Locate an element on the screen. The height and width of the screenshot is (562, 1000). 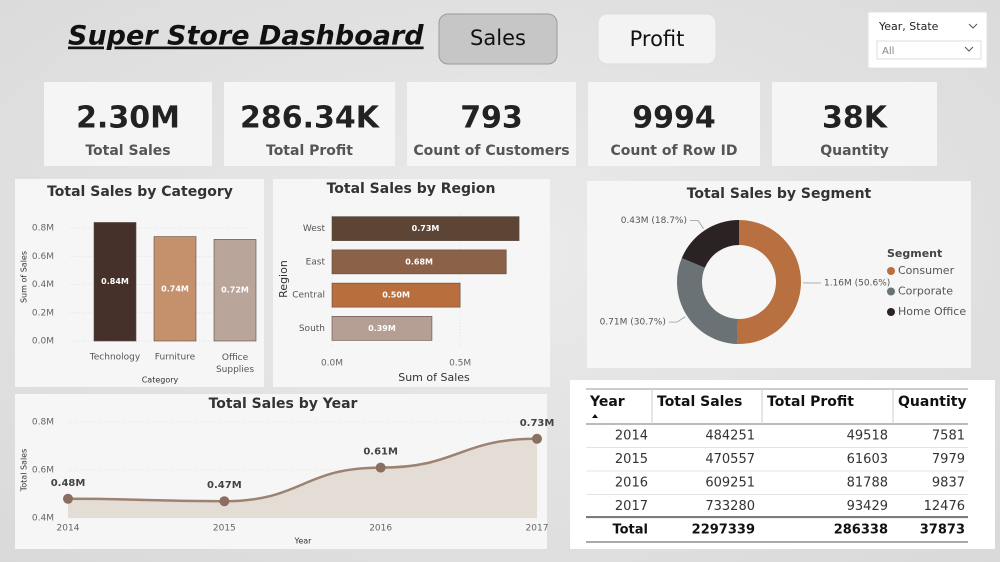
x-tick-label: 0.5M is located at coordinates (460, 364).